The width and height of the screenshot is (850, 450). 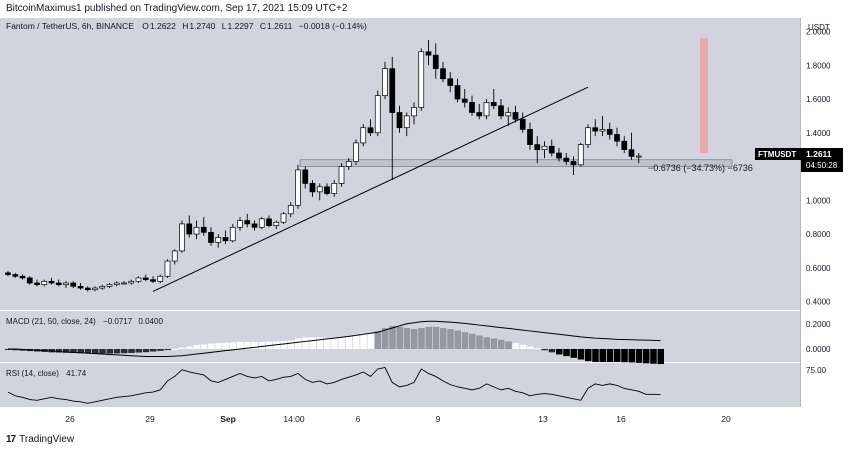 I want to click on support-zone, so click(x=516, y=163).